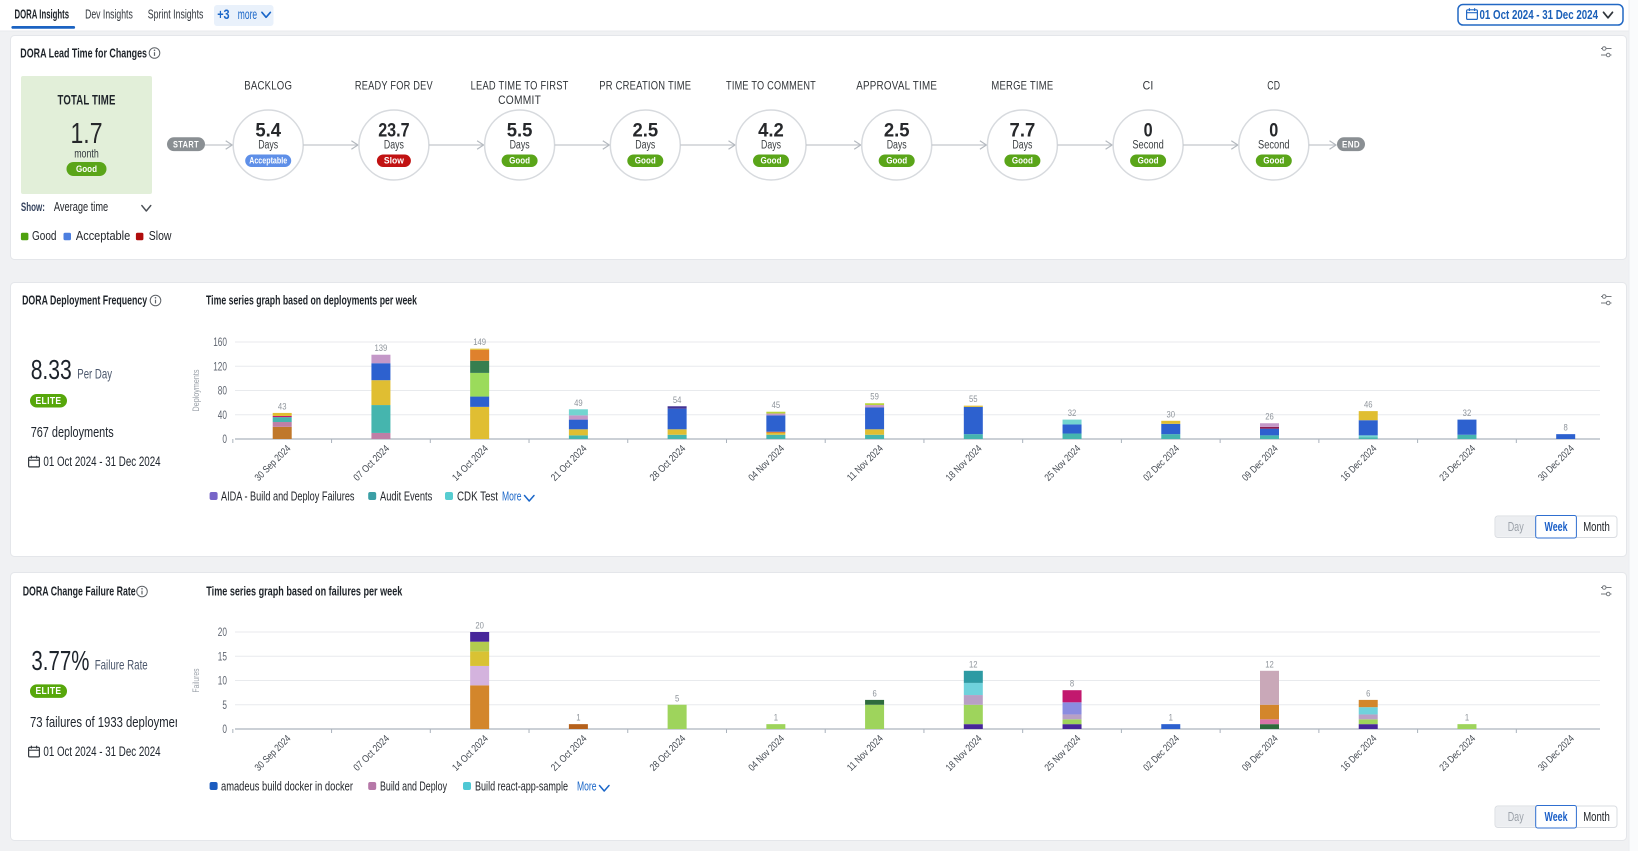  What do you see at coordinates (268, 86) in the screenshot?
I see `svg-text: BACKLOG` at bounding box center [268, 86].